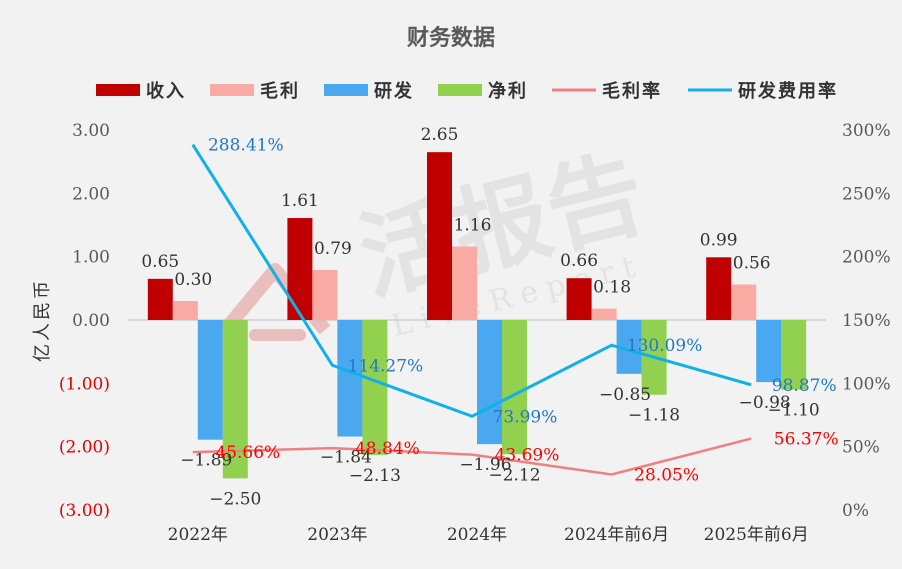  I want to click on bar-value-label: 0.65, so click(160, 262).